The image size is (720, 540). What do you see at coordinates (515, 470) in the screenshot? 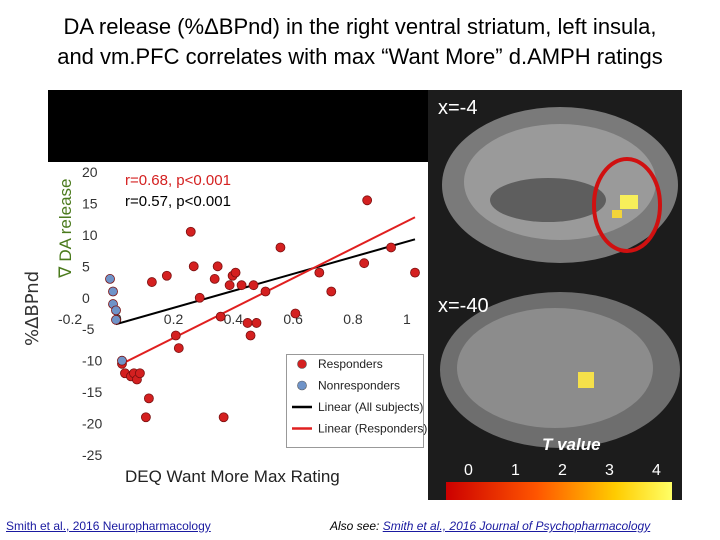
I see `colorbar-tick-label: 1` at bounding box center [515, 470].